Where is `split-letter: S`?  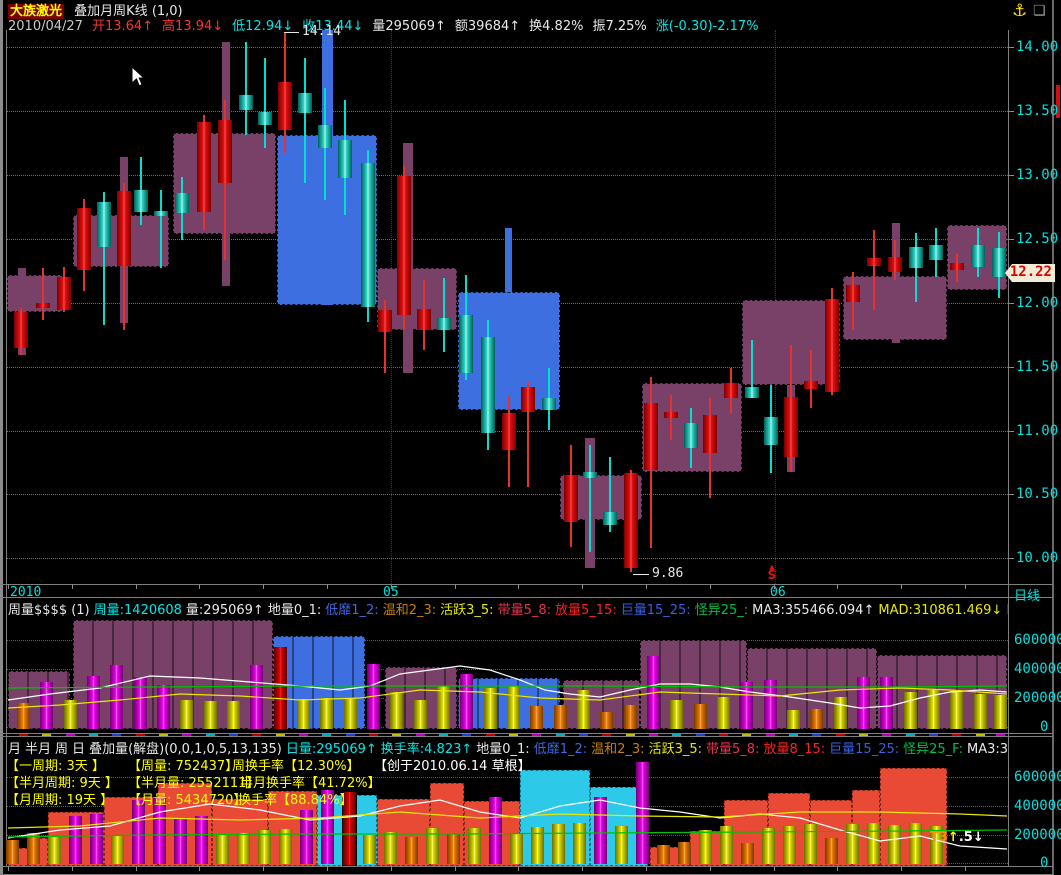 split-letter: S is located at coordinates (772, 575).